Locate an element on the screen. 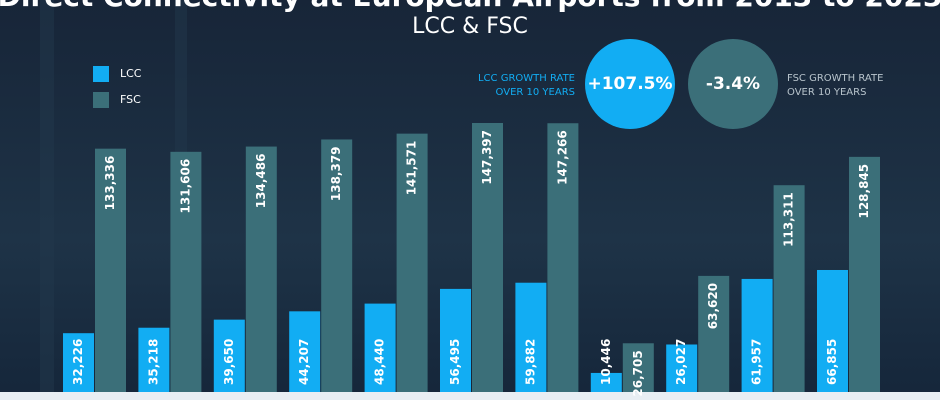  growth-value: -3.4% is located at coordinates (733, 84).